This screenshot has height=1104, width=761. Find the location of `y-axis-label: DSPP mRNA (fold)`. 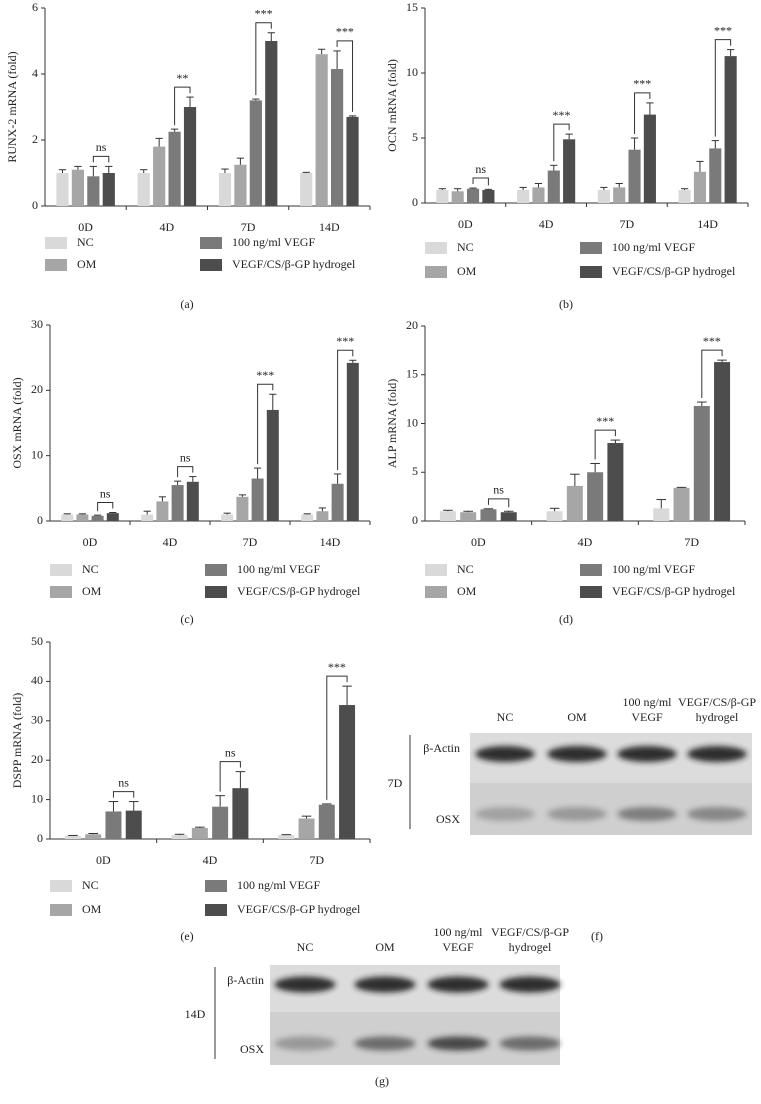

y-axis-label: DSPP mRNA (fold) is located at coordinates (17, 741).